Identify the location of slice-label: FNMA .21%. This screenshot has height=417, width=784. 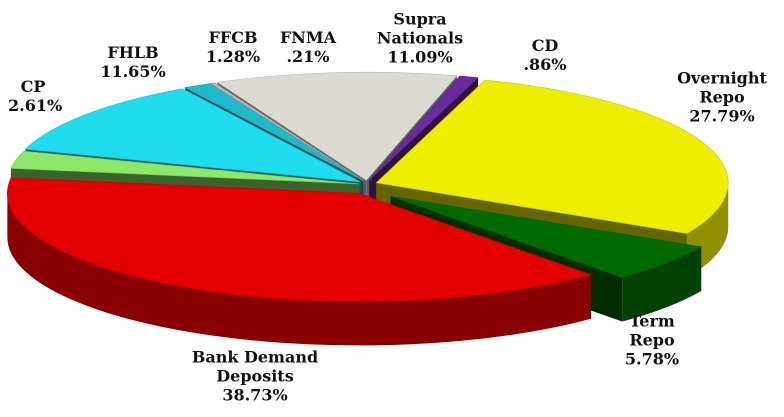
(308, 47).